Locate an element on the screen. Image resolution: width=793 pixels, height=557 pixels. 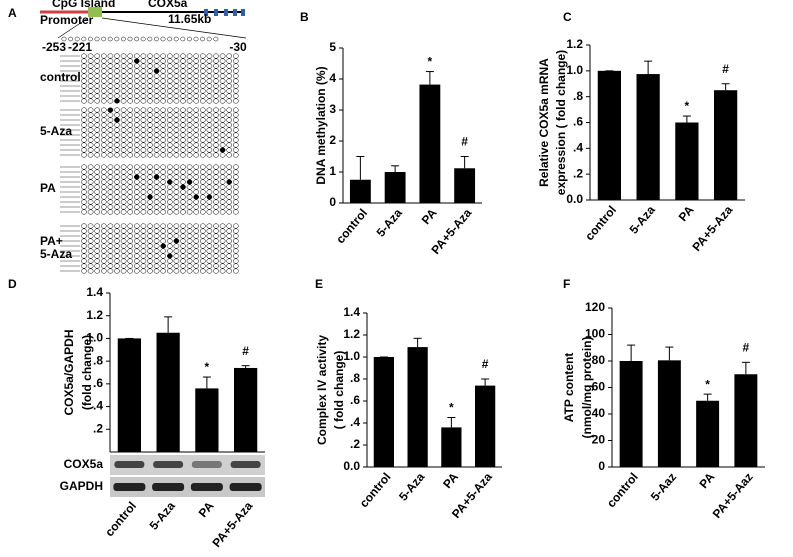
blot is located at coordinates (187, 487).